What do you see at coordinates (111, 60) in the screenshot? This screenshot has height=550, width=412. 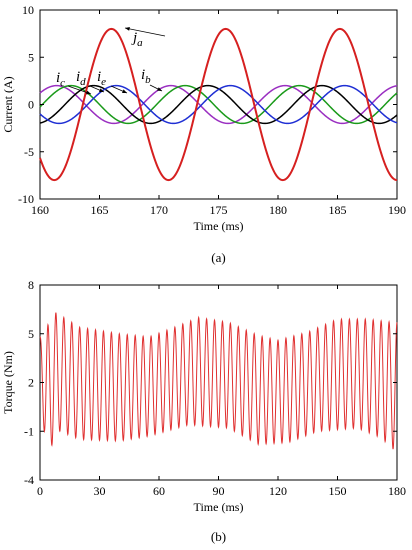 I see `current-annotations: ja ic id ie ib` at bounding box center [111, 60].